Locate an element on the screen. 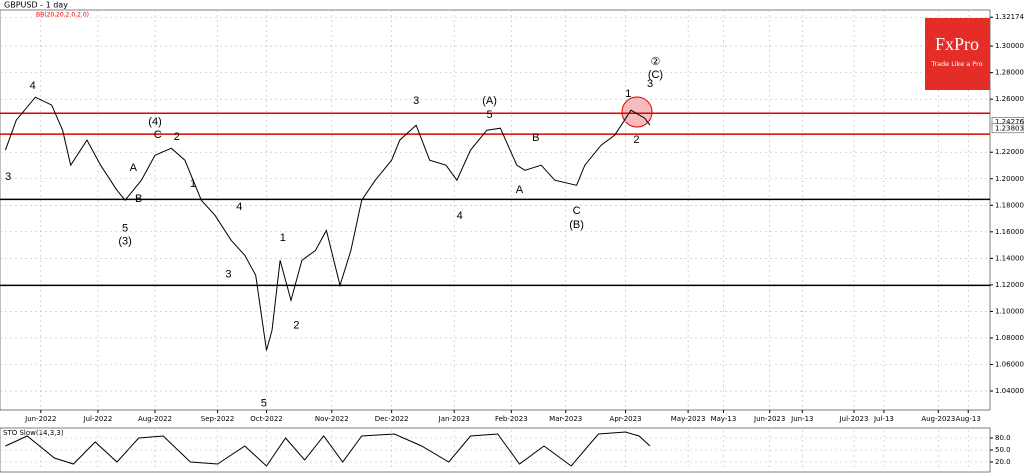 The width and height of the screenshot is (1024, 474). price-box is located at coordinates (1007, 128).